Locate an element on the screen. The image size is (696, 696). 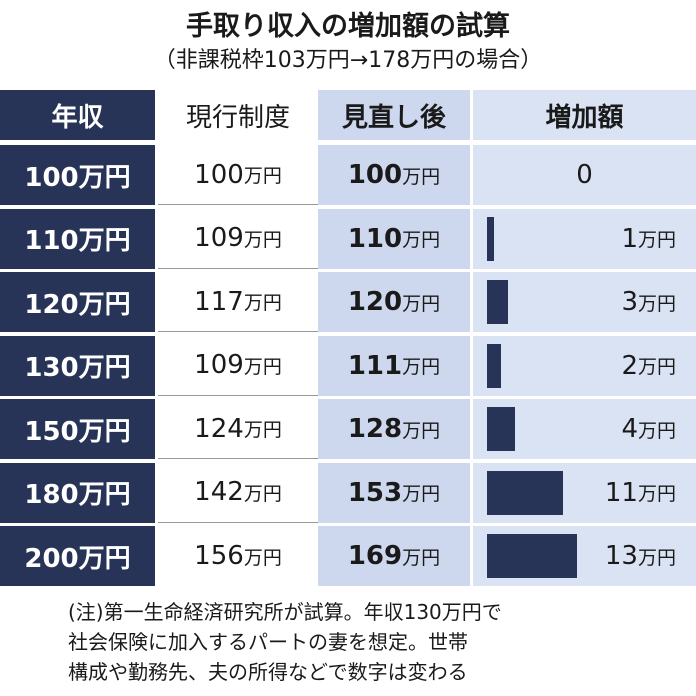
revised-value: 120 is located at coordinates (375, 302).